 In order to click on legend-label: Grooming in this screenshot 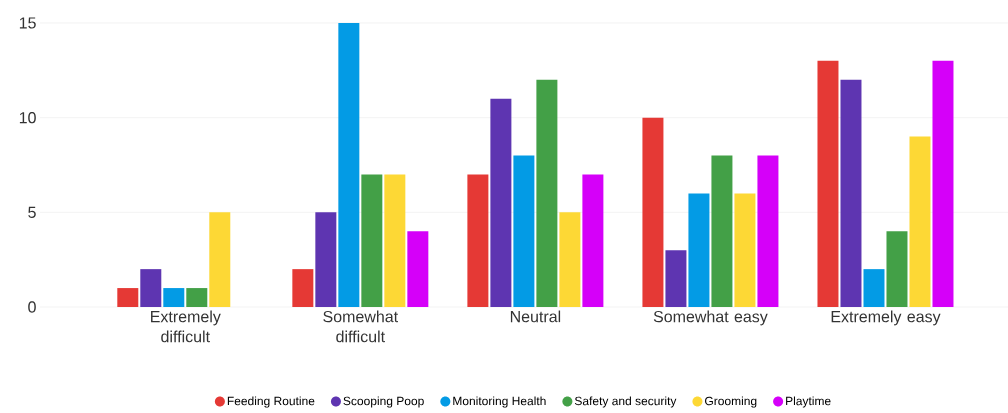, I will do `click(731, 402)`.